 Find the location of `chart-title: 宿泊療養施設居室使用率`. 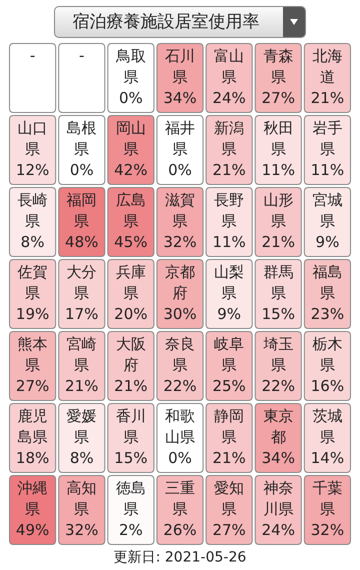

chart-title: 宿泊療養施設居室使用率 is located at coordinates (166, 22).